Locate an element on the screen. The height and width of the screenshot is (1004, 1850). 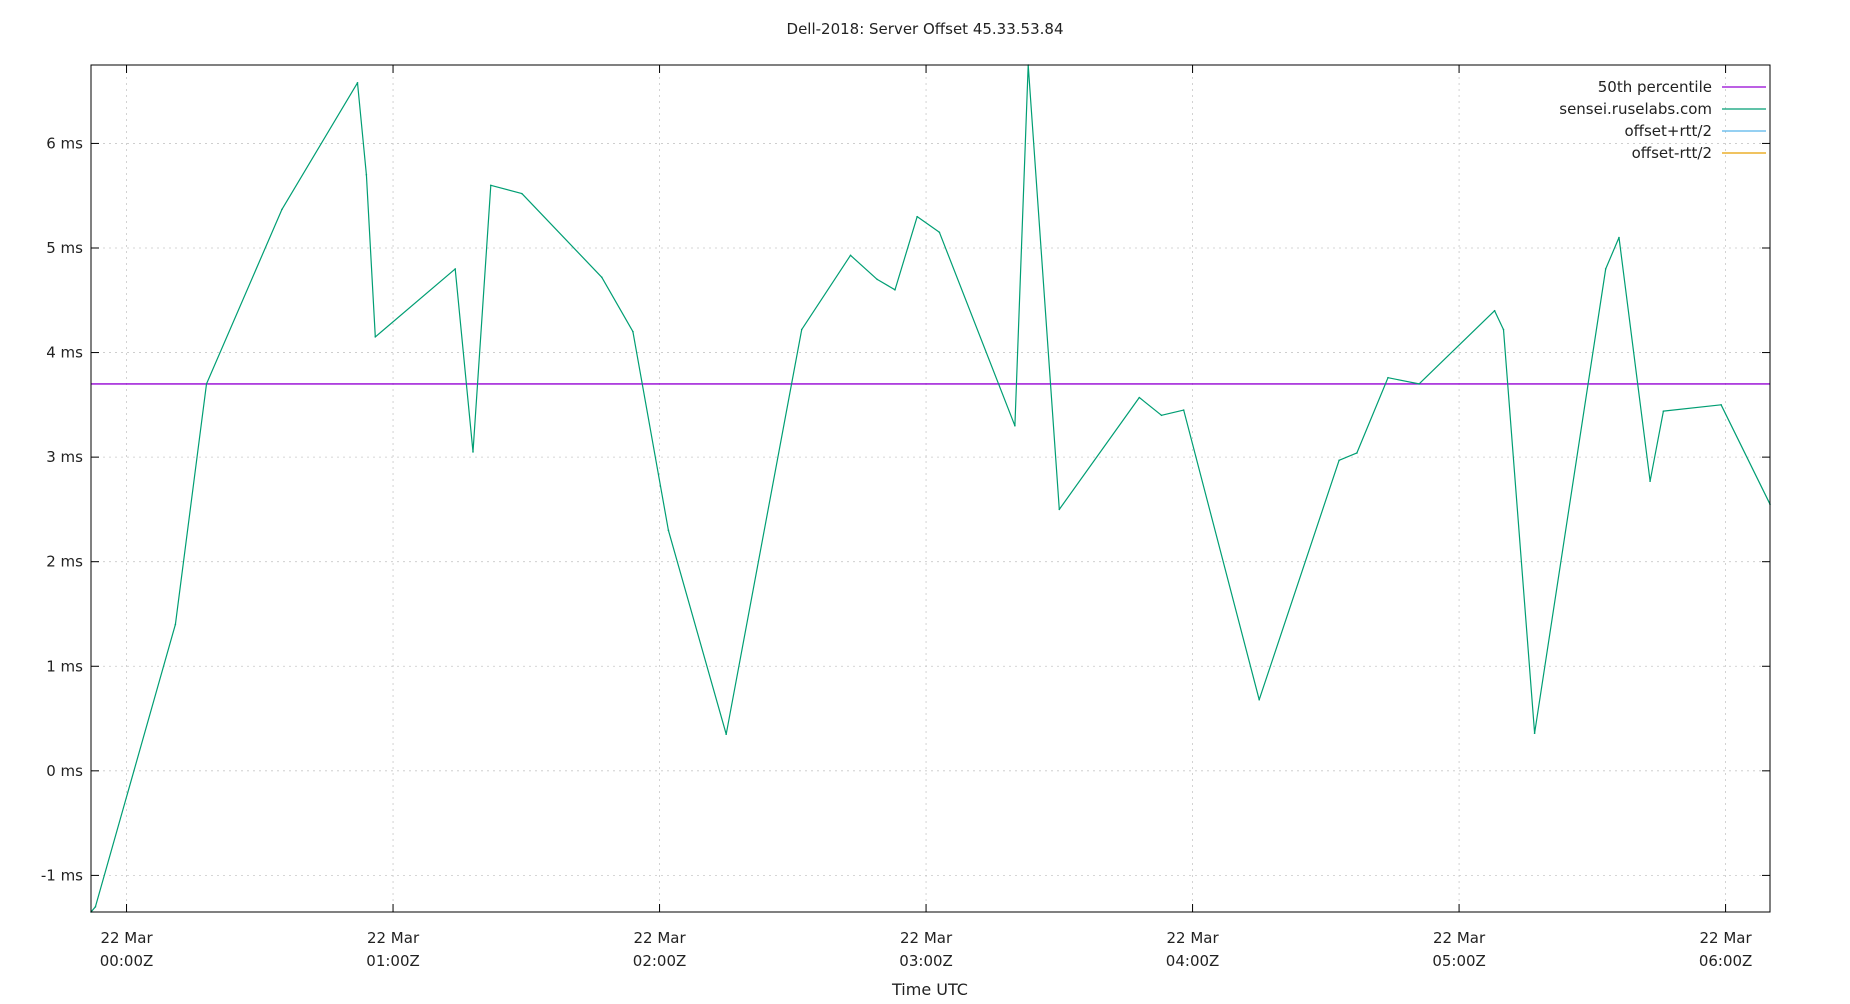
legend-label: 50th percentile is located at coordinates (1655, 87).